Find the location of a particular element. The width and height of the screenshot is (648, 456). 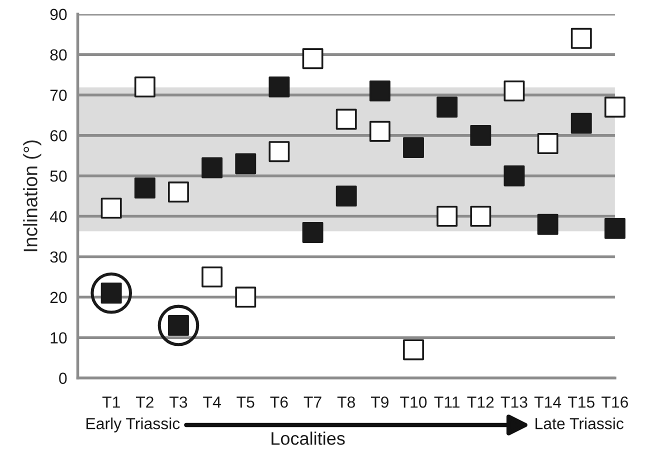

x-tick-label: T5 is located at coordinates (245, 402).